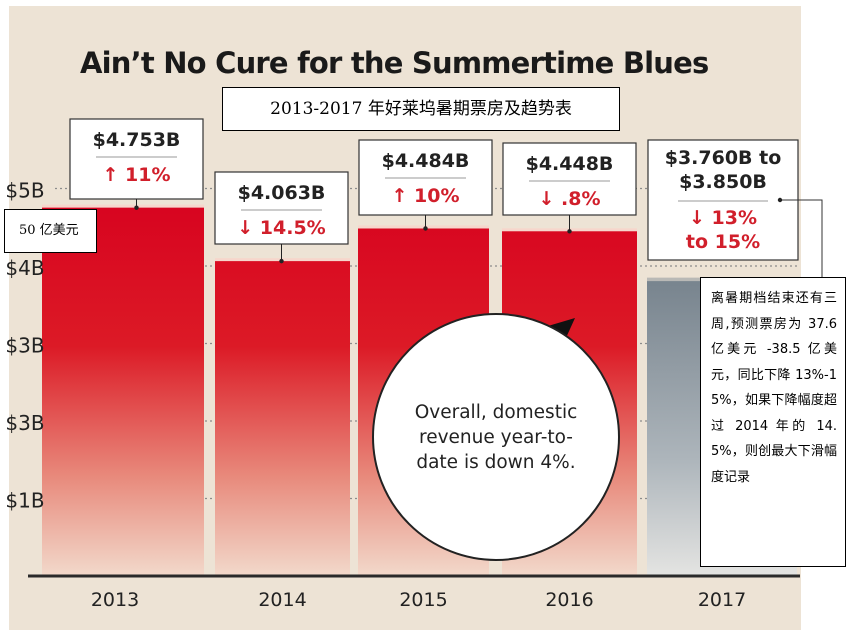 This screenshot has height=635, width=849. I want to click on x-tick-label: 2014, so click(282, 600).